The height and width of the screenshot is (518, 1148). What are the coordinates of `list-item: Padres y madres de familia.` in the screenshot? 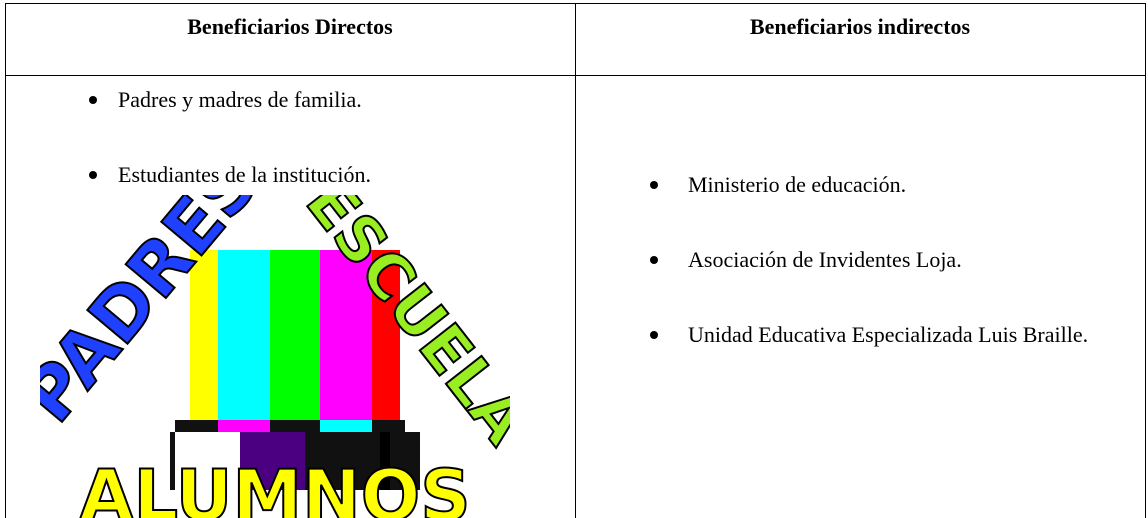 It's located at (225, 100).